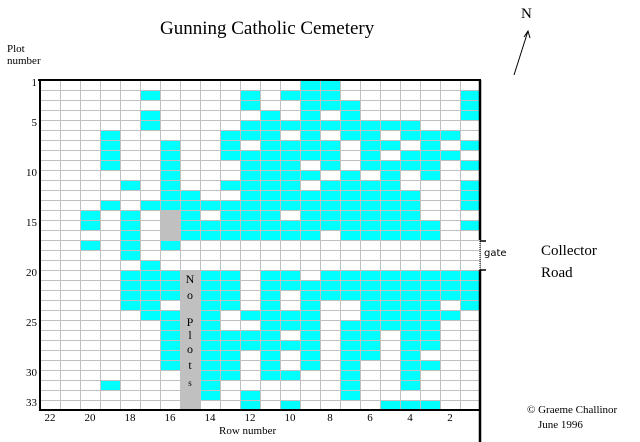  Describe the element at coordinates (130, 418) in the screenshot. I see `row-number-tick: 18` at that location.